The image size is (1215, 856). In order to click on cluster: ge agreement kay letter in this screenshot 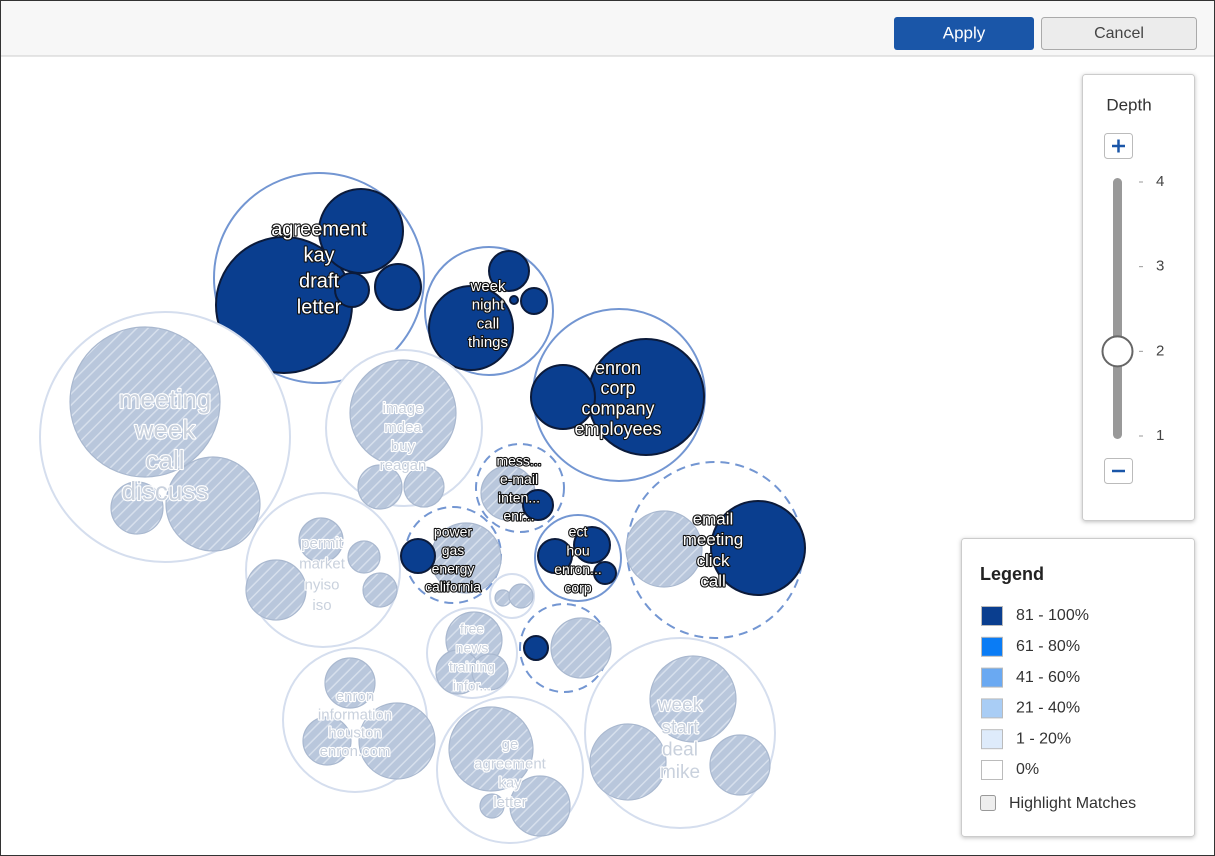, I will do `click(510, 770)`.